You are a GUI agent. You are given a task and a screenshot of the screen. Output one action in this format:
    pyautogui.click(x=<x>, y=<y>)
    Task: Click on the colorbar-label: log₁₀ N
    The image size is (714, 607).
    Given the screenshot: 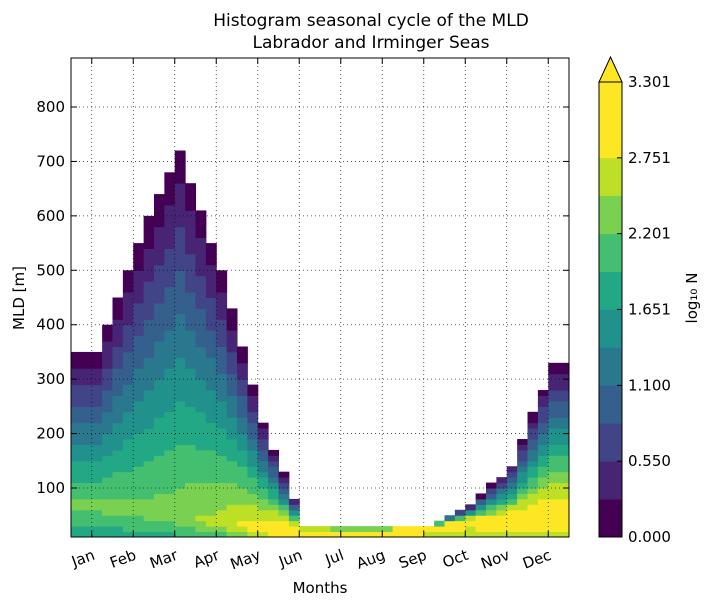 What is the action you would take?
    pyautogui.click(x=692, y=298)
    